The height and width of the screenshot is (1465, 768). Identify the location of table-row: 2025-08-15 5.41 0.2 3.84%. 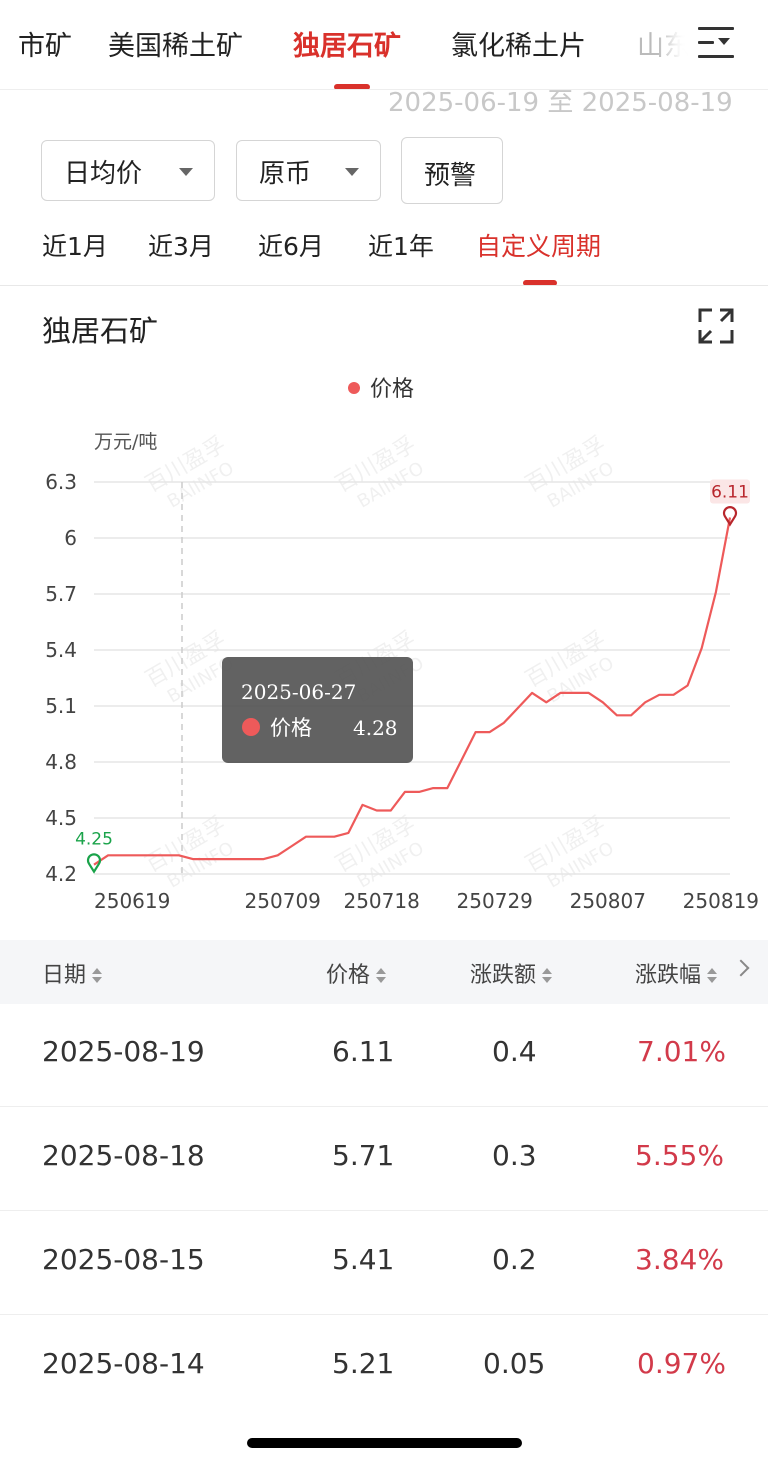
(384, 1263).